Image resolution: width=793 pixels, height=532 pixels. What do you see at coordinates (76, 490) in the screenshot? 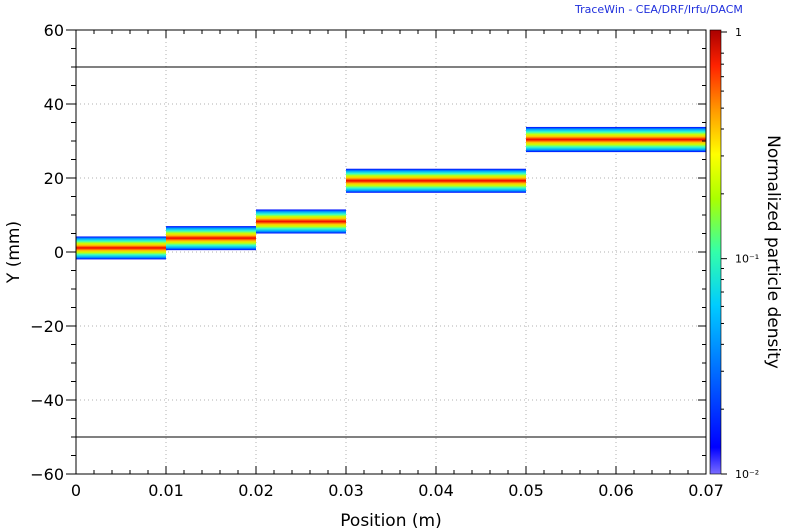
I see `x-tick-label: 0` at bounding box center [76, 490].